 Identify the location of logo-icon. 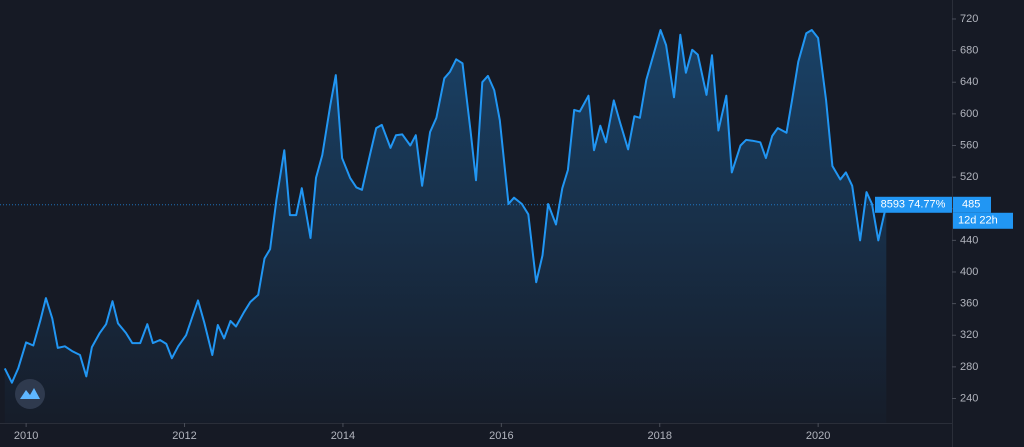
(30, 393).